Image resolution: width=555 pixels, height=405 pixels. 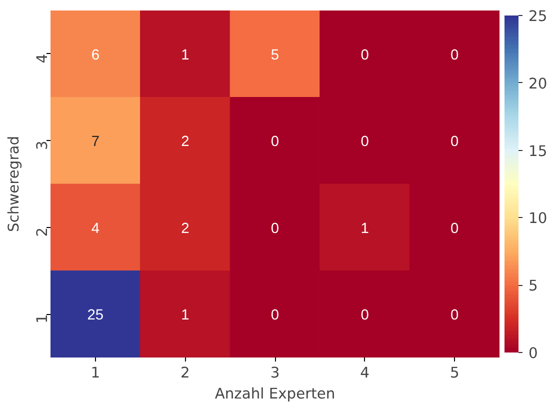 What do you see at coordinates (275, 373) in the screenshot?
I see `x-tick-label: 3` at bounding box center [275, 373].